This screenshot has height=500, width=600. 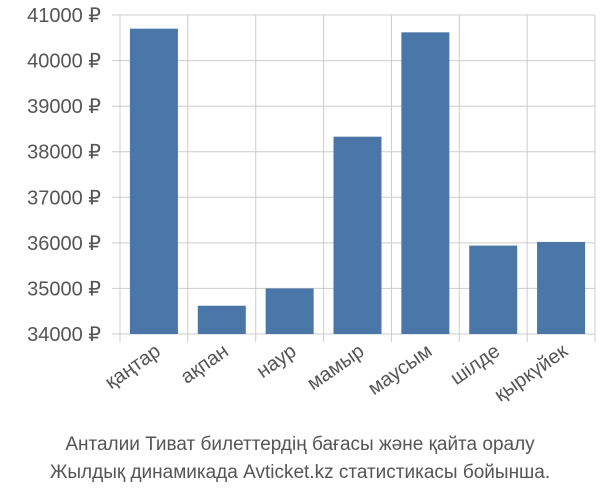 What do you see at coordinates (400, 370) in the screenshot?
I see `x-tick-label: маусым` at bounding box center [400, 370].